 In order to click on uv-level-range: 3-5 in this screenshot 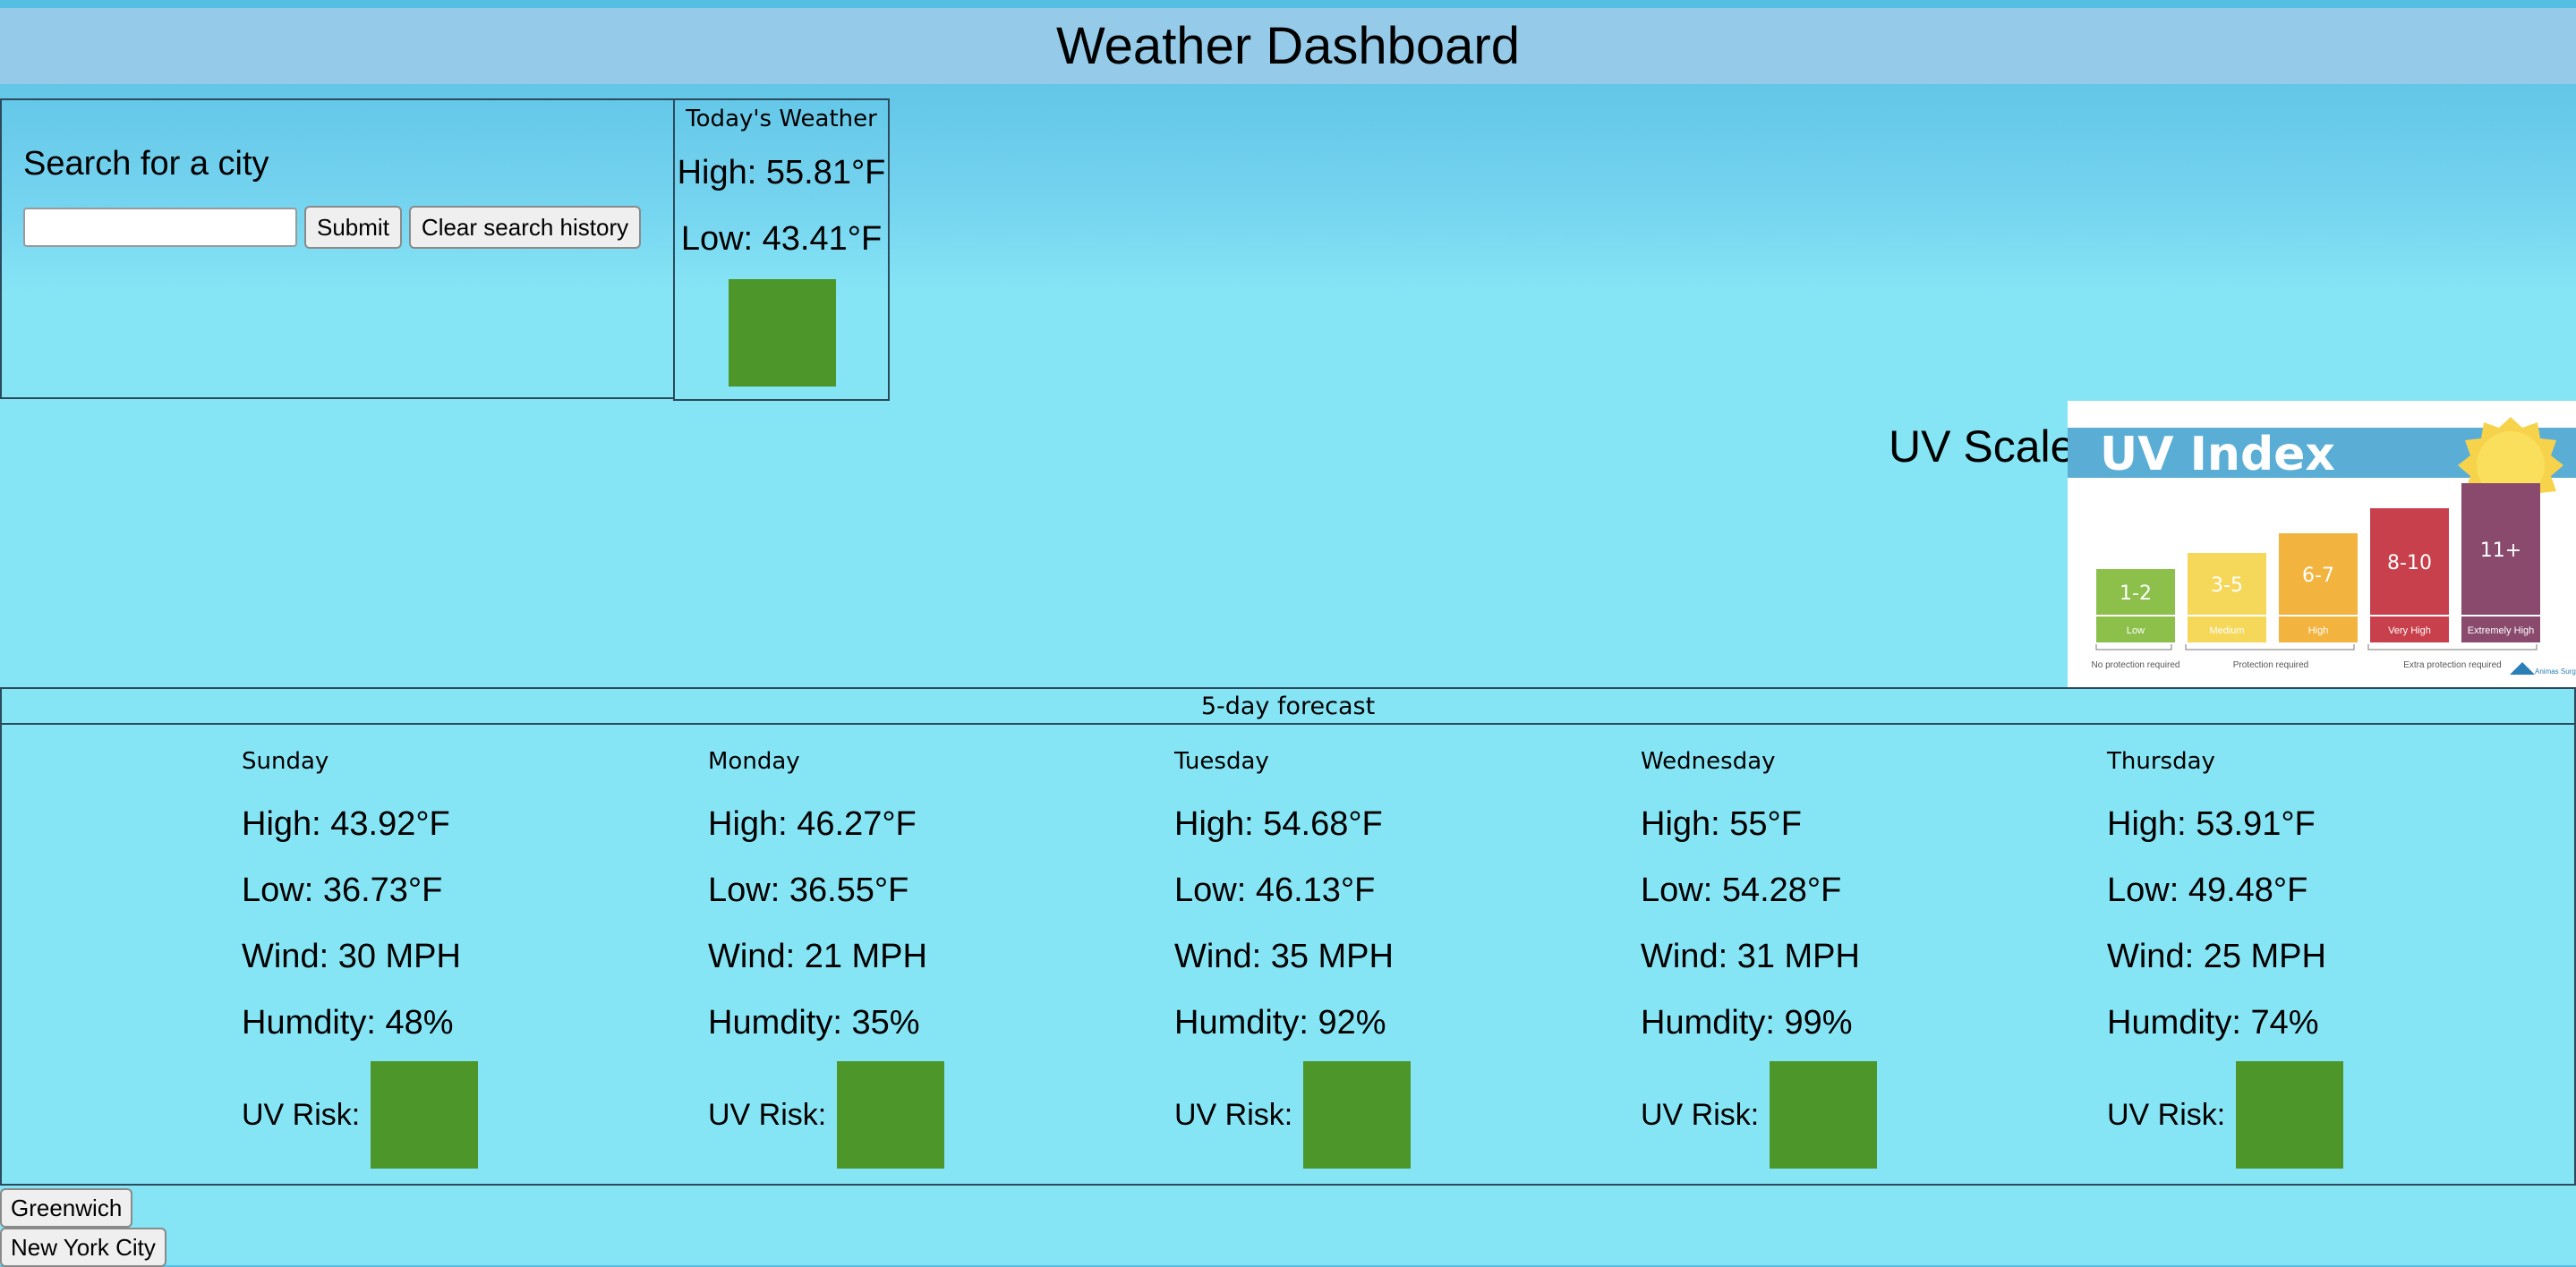, I will do `click(2227, 585)`.